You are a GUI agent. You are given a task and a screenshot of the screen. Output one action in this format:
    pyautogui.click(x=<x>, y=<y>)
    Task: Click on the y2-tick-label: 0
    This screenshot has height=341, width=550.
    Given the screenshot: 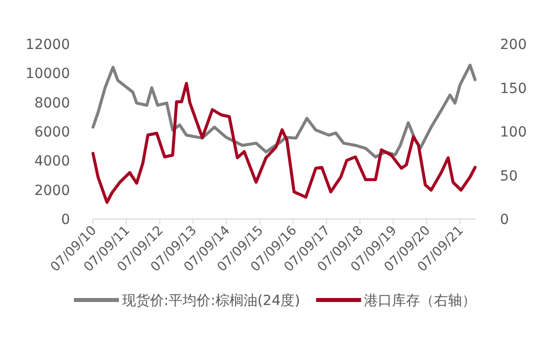 What is the action you would take?
    pyautogui.click(x=504, y=220)
    